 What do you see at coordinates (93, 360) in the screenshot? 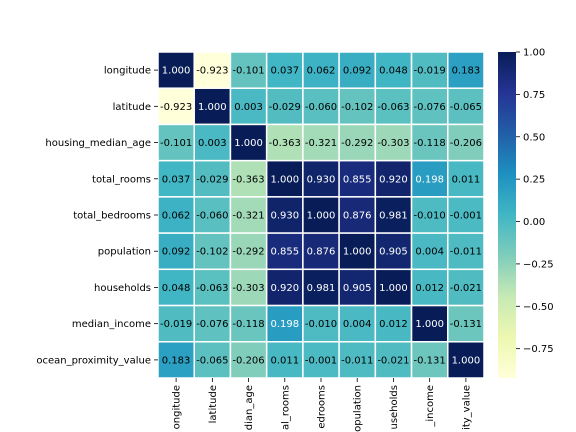
I see `y-tick-label: ocean_proximity_value` at bounding box center [93, 360].